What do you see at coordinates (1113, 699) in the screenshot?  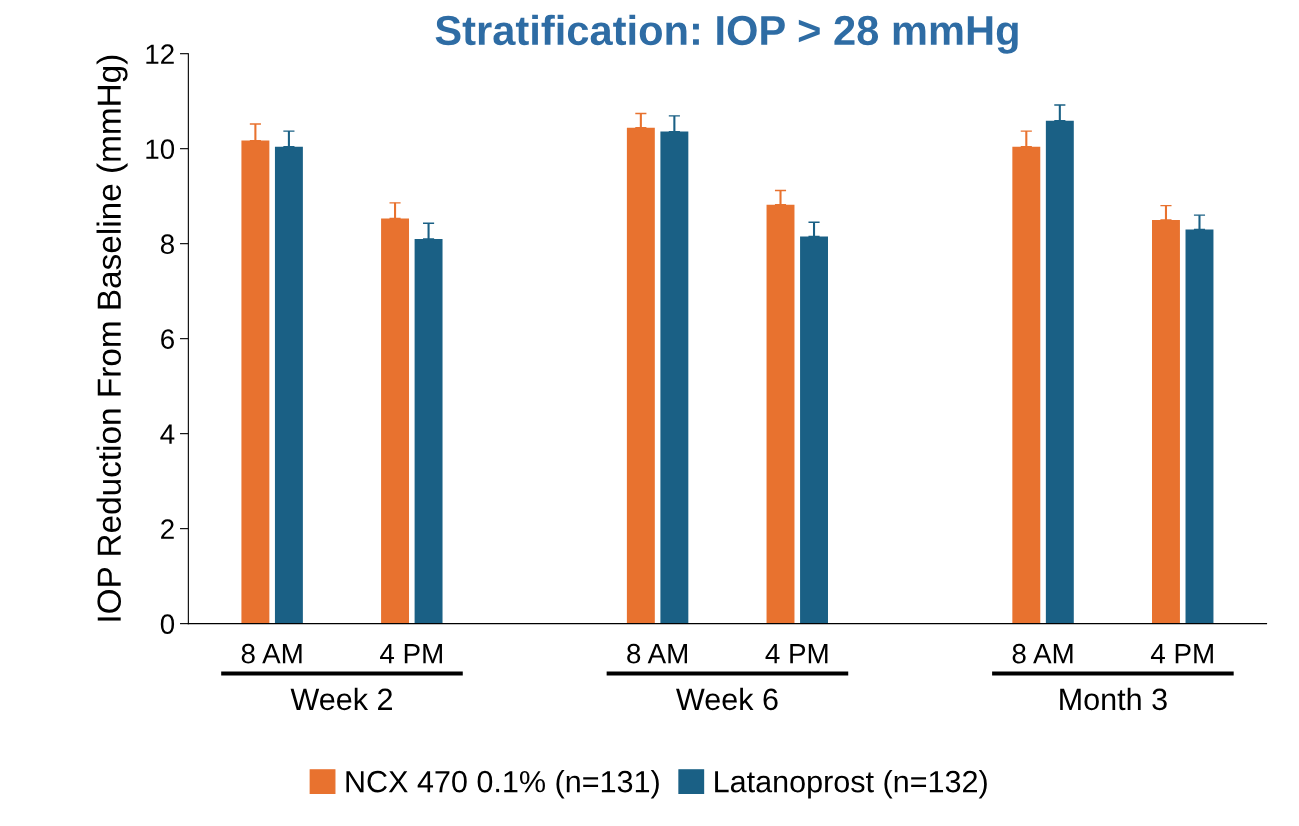 I see `text: Month 3` at bounding box center [1113, 699].